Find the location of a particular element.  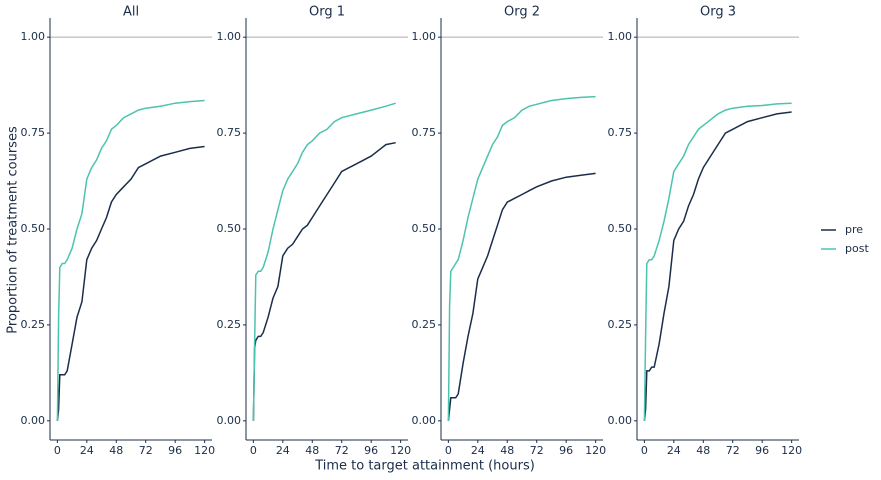

legend-label: pre is located at coordinates (854, 229).